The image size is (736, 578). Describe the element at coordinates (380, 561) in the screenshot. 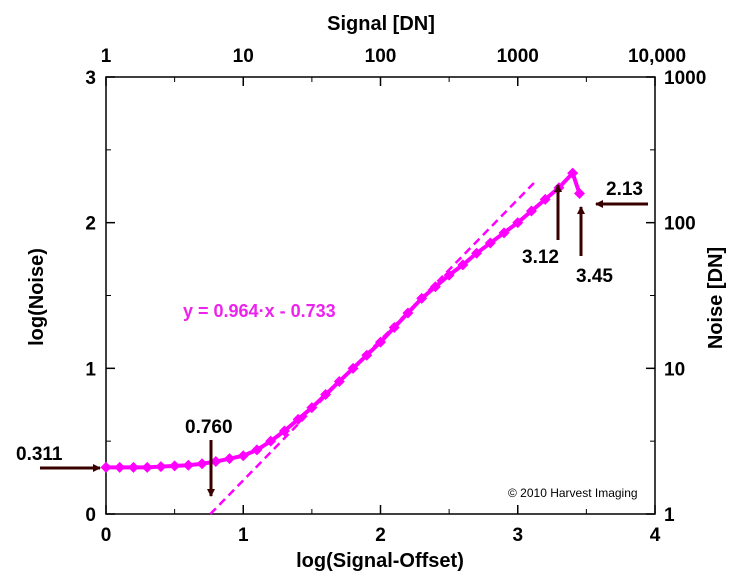

I see `x-axis-title: log(Signal-Offset)` at that location.